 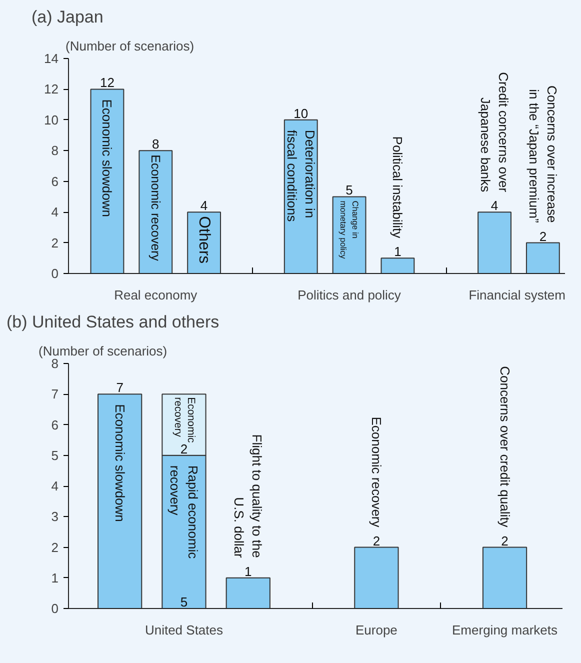 I want to click on text: Emerging markets, so click(x=505, y=630).